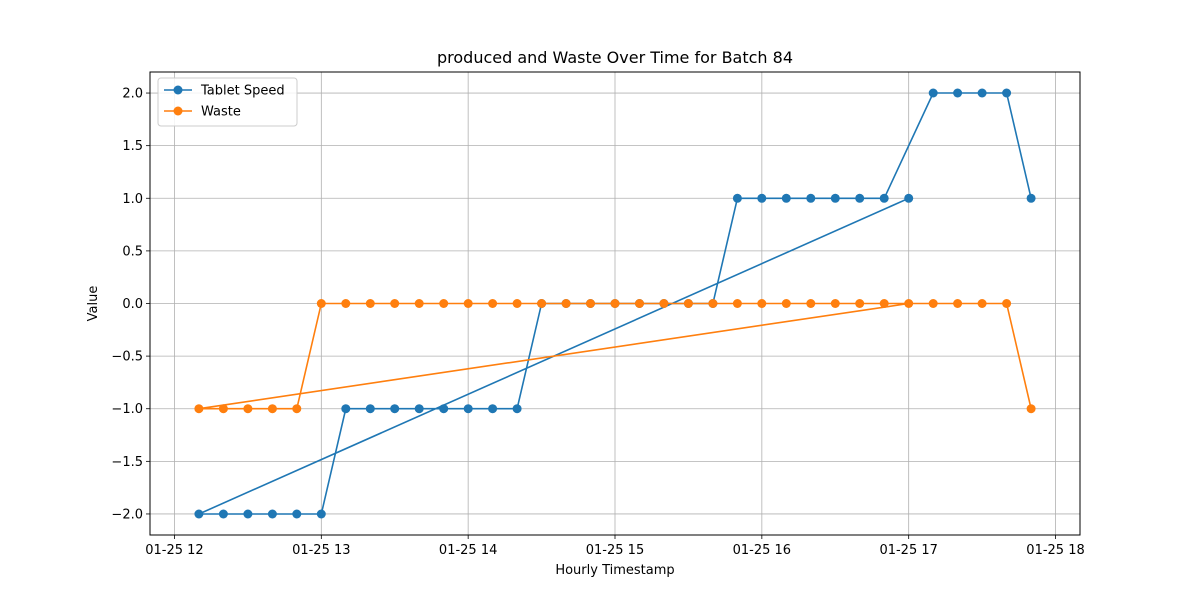  Describe the element at coordinates (908, 550) in the screenshot. I see `x-tick-label: 01-25 17` at that location.